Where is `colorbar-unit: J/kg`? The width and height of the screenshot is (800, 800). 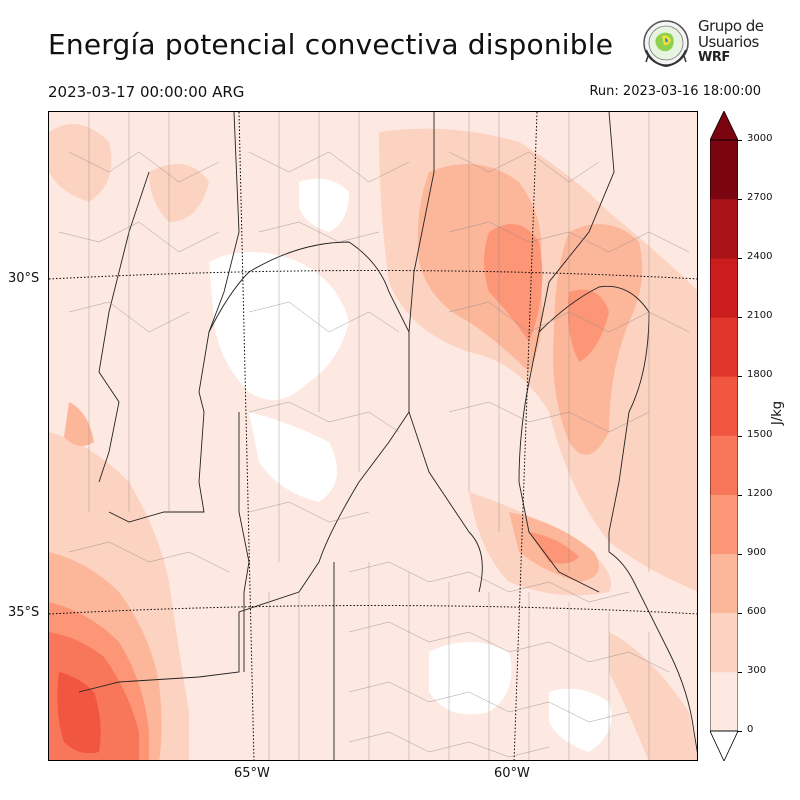 colorbar-unit: J/kg is located at coordinates (777, 413).